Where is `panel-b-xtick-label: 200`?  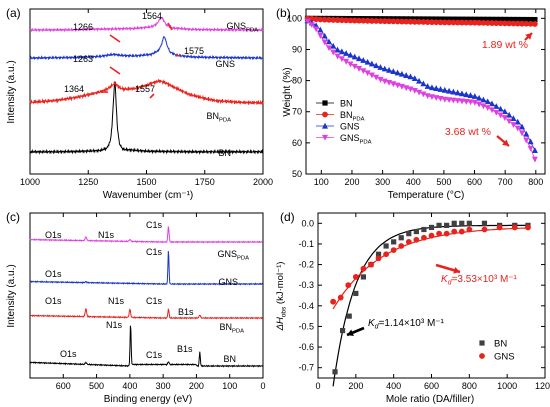 panel-b-xtick-label: 200 is located at coordinates (351, 182).